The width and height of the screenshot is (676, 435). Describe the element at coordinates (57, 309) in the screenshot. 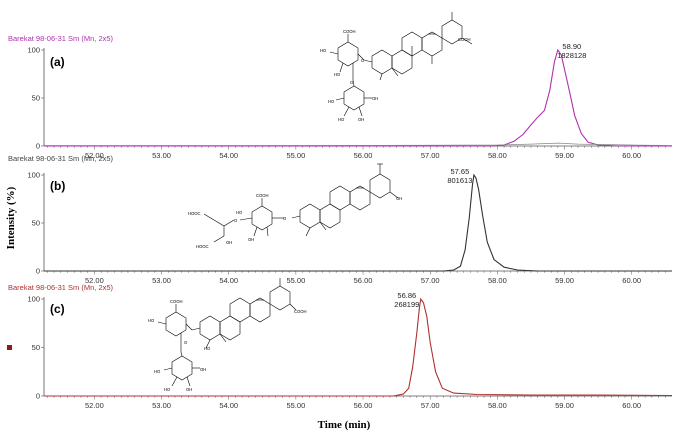

I see `panel-c-label: (c)` at that location.